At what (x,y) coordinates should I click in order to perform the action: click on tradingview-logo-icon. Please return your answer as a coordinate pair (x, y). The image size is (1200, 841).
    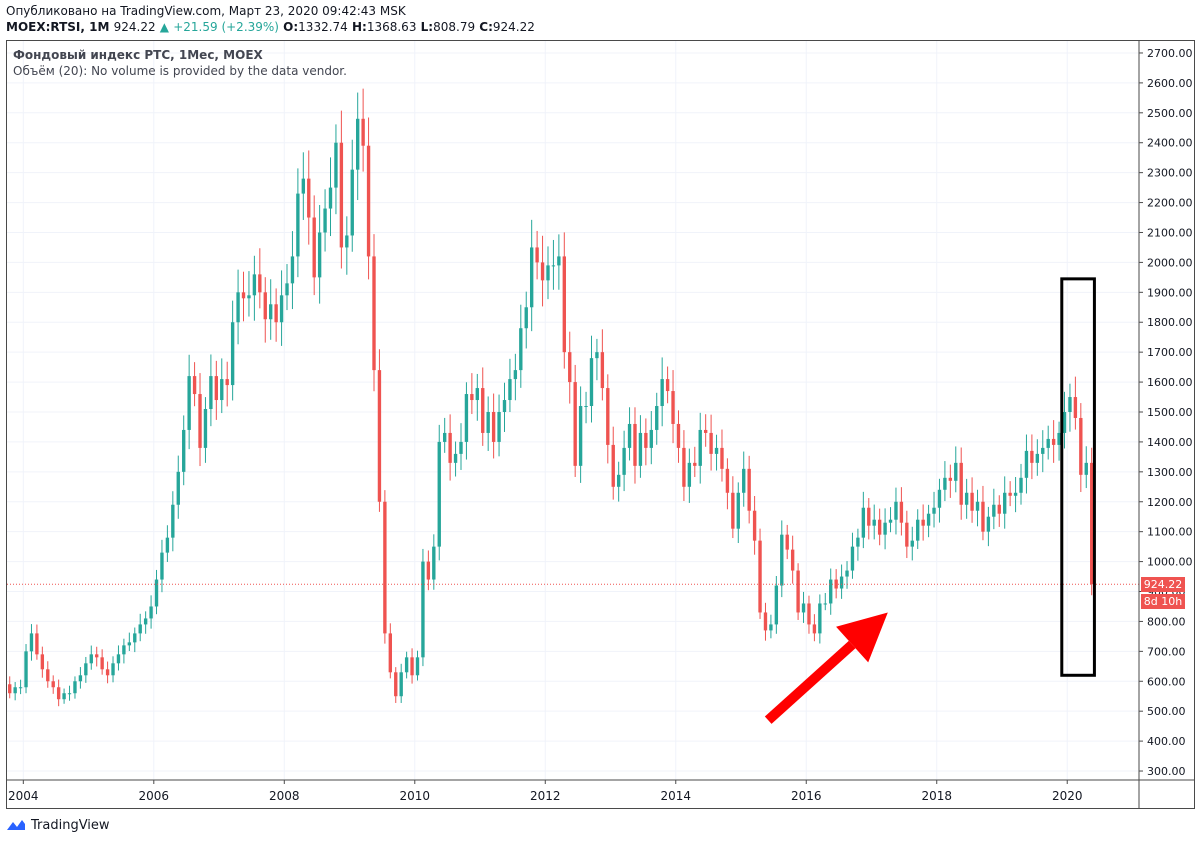
    Looking at the image, I should click on (16, 825).